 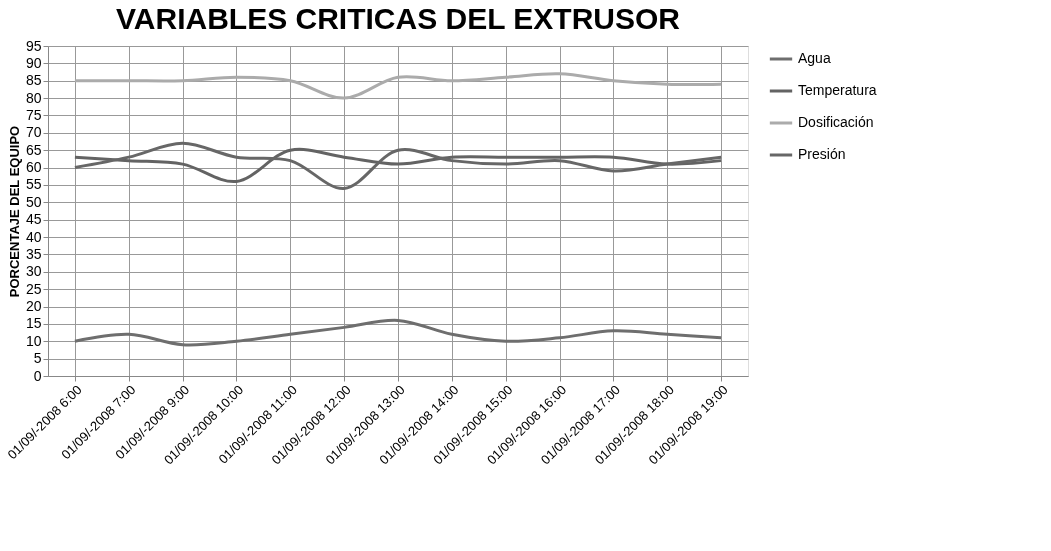 What do you see at coordinates (37, 375) in the screenshot?
I see `y-tick-label: 0` at bounding box center [37, 375].